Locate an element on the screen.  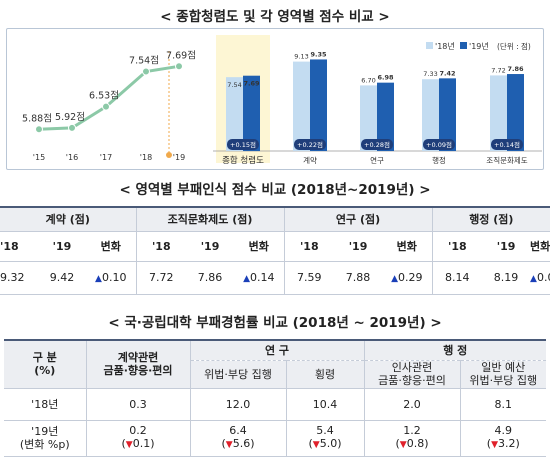
category-label: 계약 is located at coordinates (310, 160).